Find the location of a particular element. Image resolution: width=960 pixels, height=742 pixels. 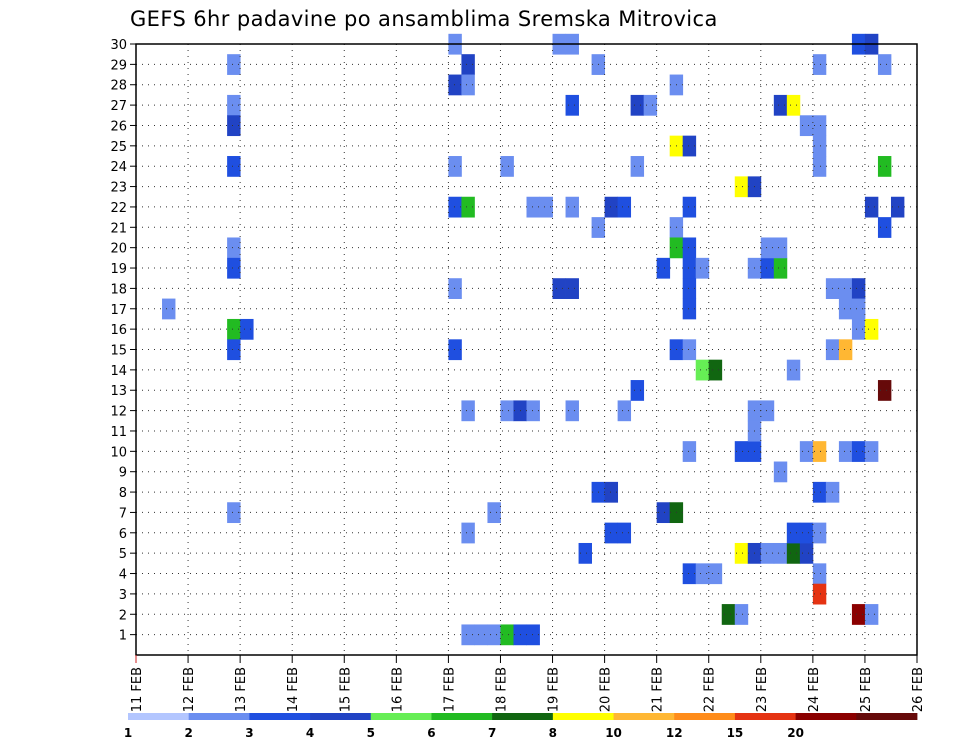

x-tick-label: 15 FEB is located at coordinates (345, 689).